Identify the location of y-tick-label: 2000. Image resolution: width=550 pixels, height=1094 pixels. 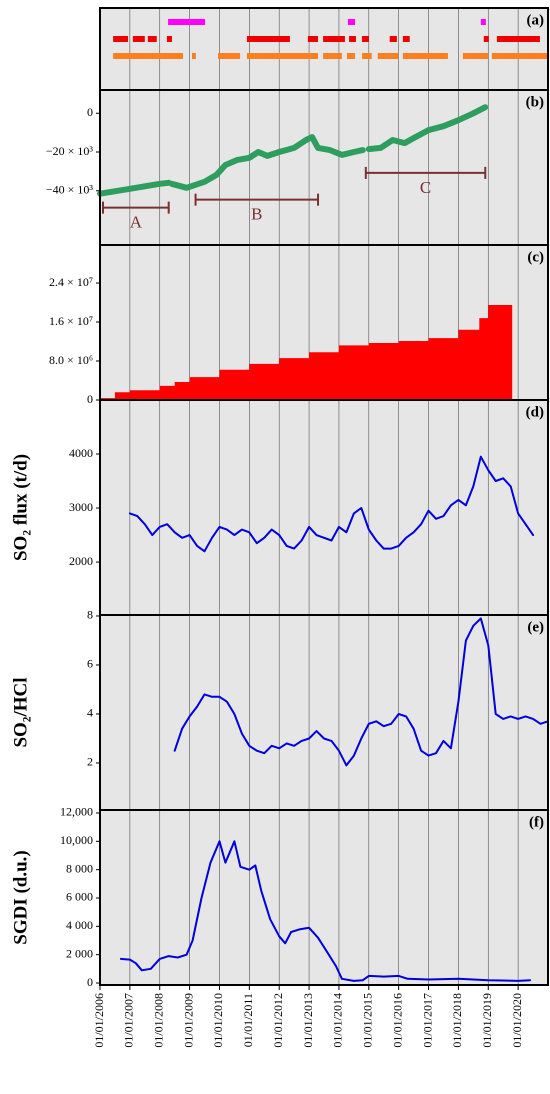
(81, 561).